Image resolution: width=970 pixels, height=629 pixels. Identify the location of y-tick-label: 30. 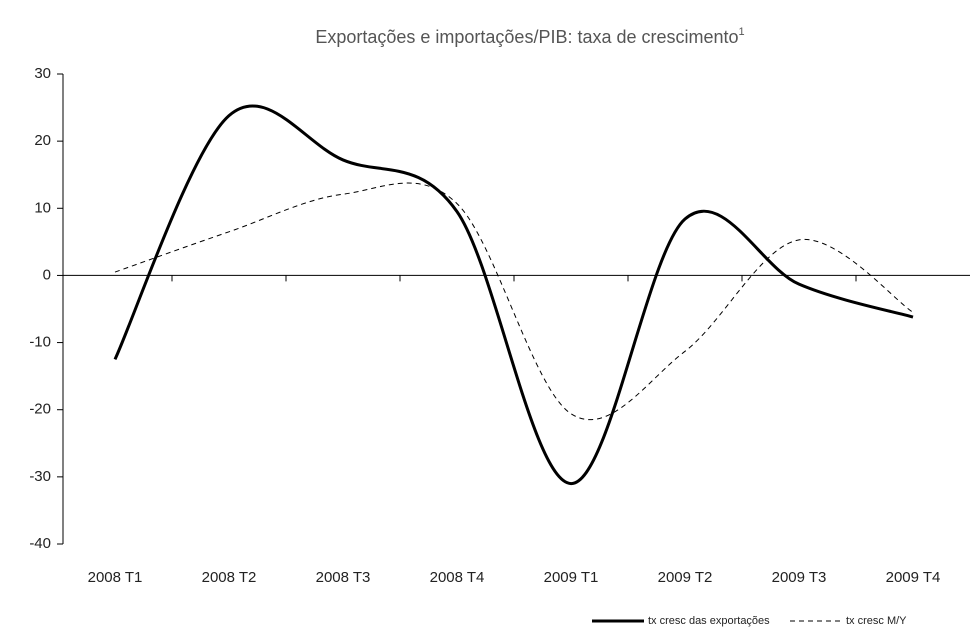
(42, 73).